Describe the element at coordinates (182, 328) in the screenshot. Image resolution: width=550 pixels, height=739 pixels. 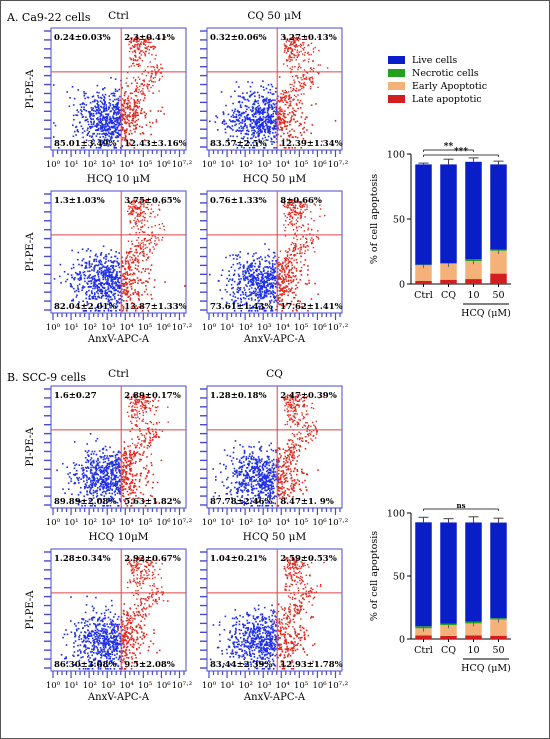
I see `x-tick-label: 10⁷·²` at that location.